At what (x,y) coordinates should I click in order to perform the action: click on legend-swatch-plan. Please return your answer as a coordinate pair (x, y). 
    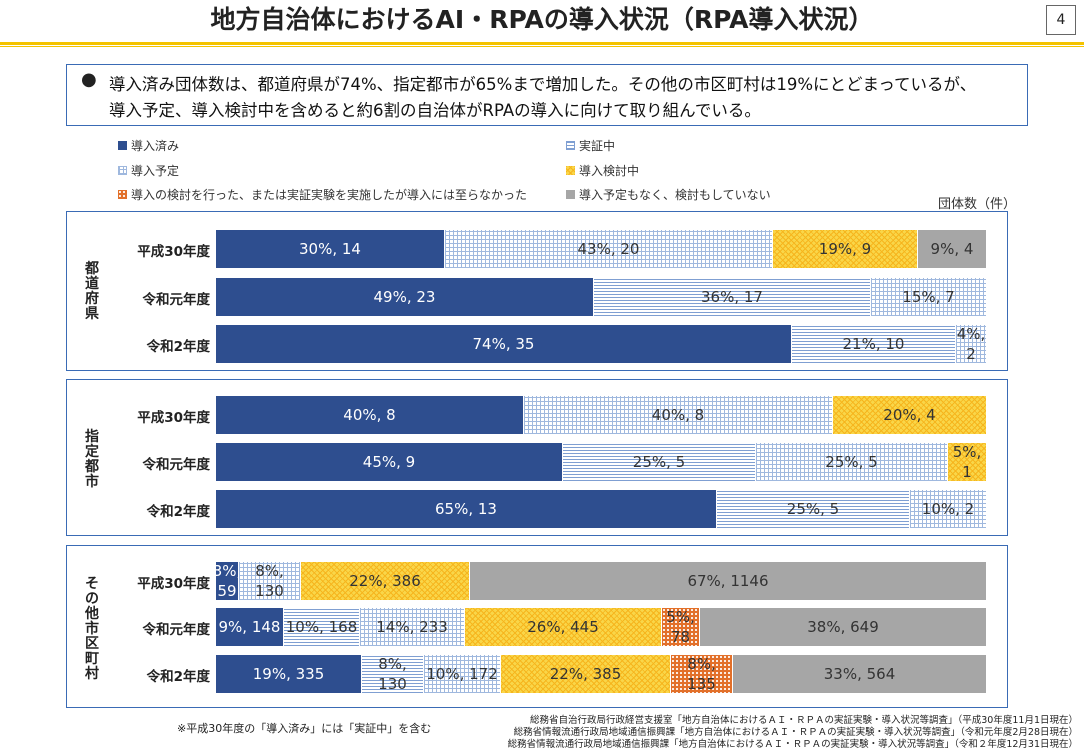
    Looking at the image, I should click on (122, 170).